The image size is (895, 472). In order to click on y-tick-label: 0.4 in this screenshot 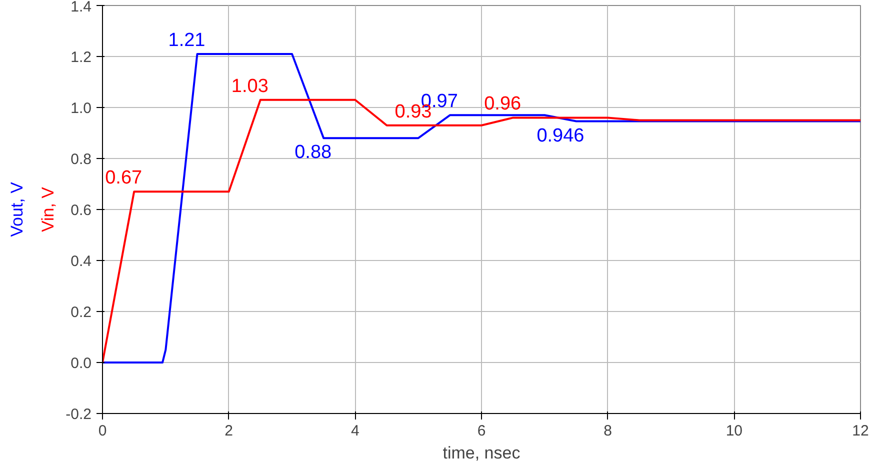, I will do `click(81, 261)`.